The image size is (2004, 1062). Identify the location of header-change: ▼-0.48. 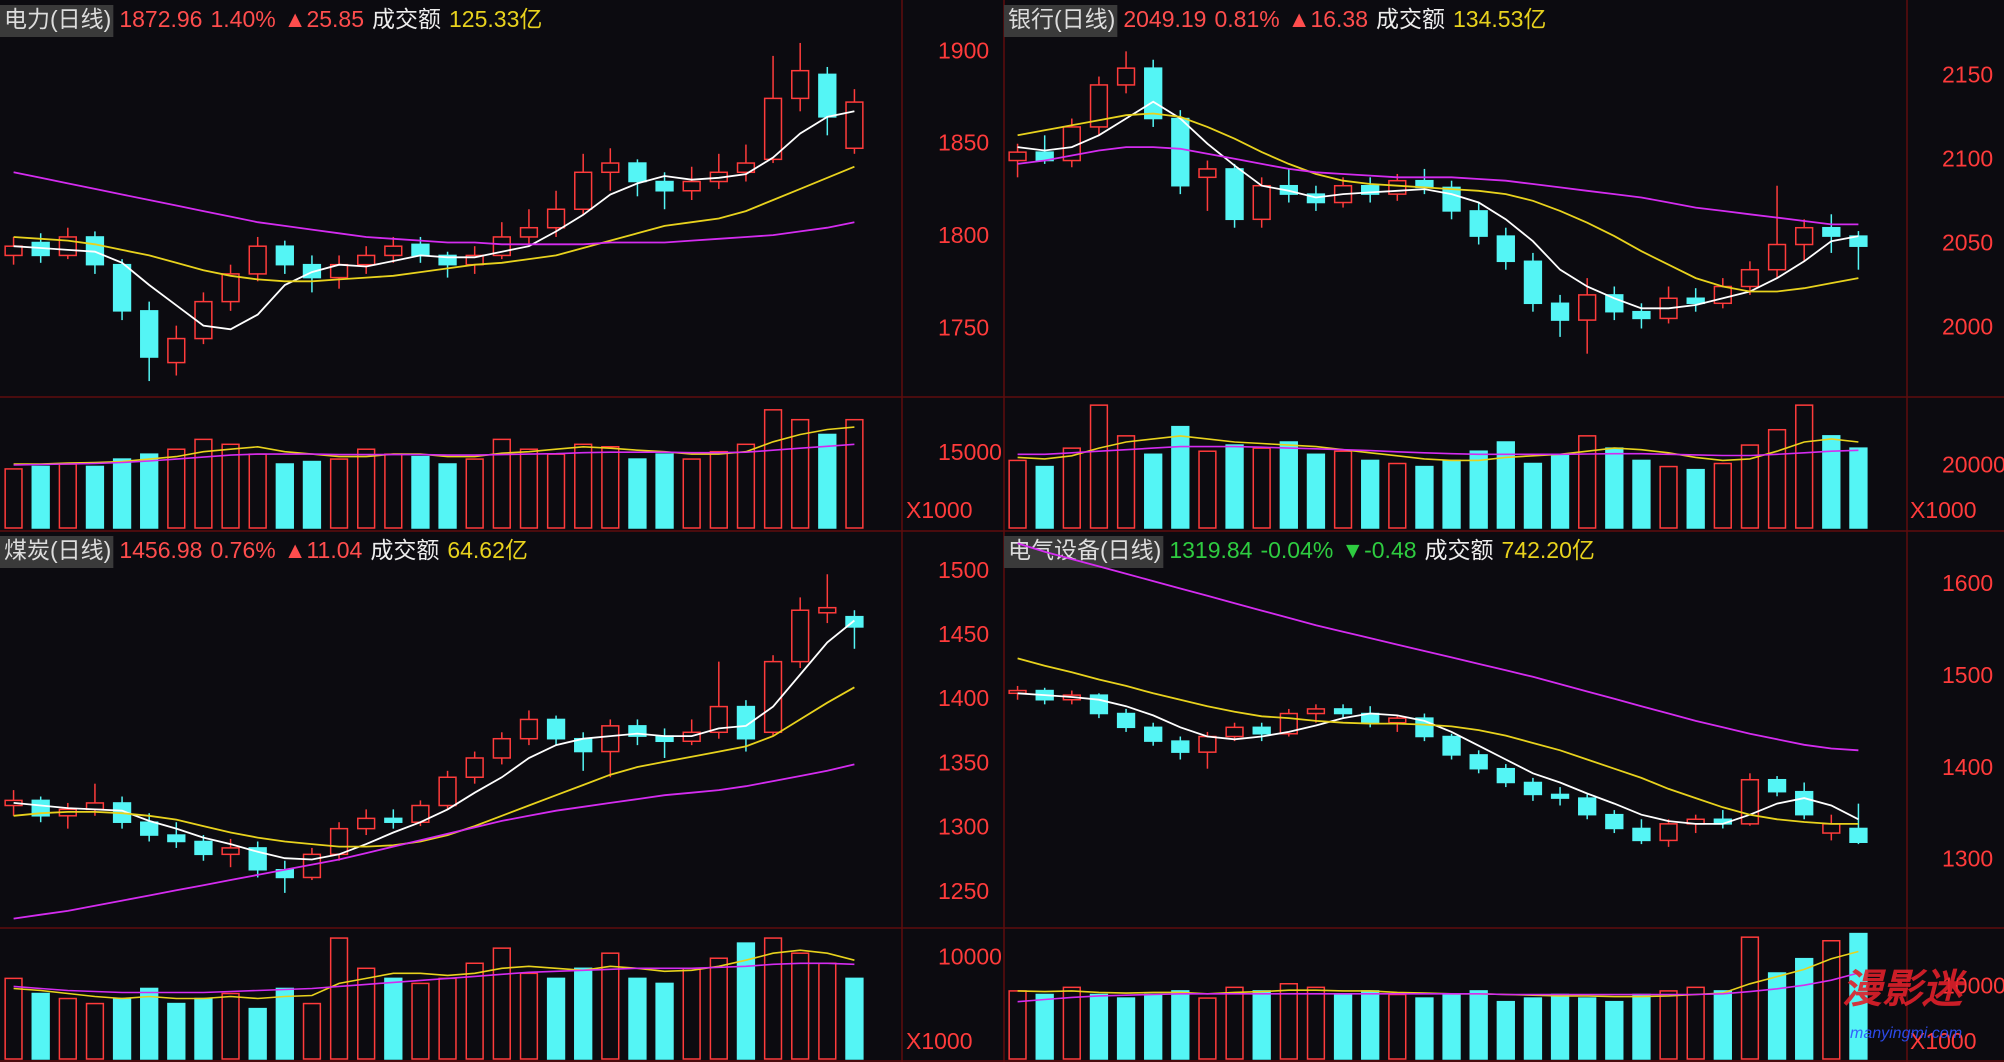
(1378, 550).